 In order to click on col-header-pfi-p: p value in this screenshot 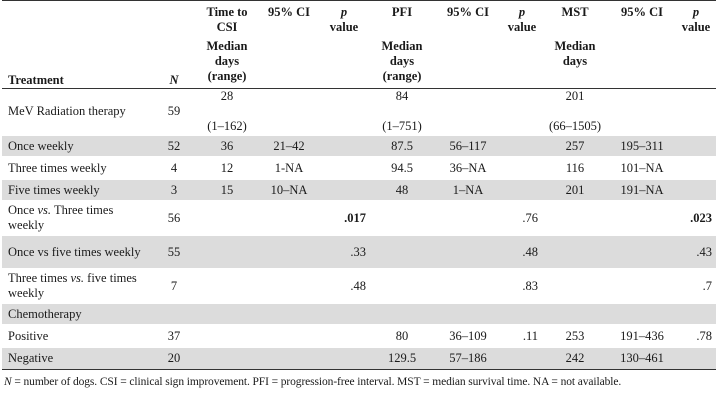, I will do `click(522, 19)`.